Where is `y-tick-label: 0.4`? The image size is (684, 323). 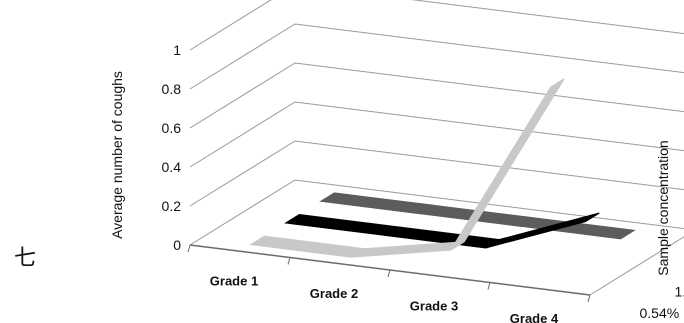 y-tick-label: 0.4 is located at coordinates (172, 167).